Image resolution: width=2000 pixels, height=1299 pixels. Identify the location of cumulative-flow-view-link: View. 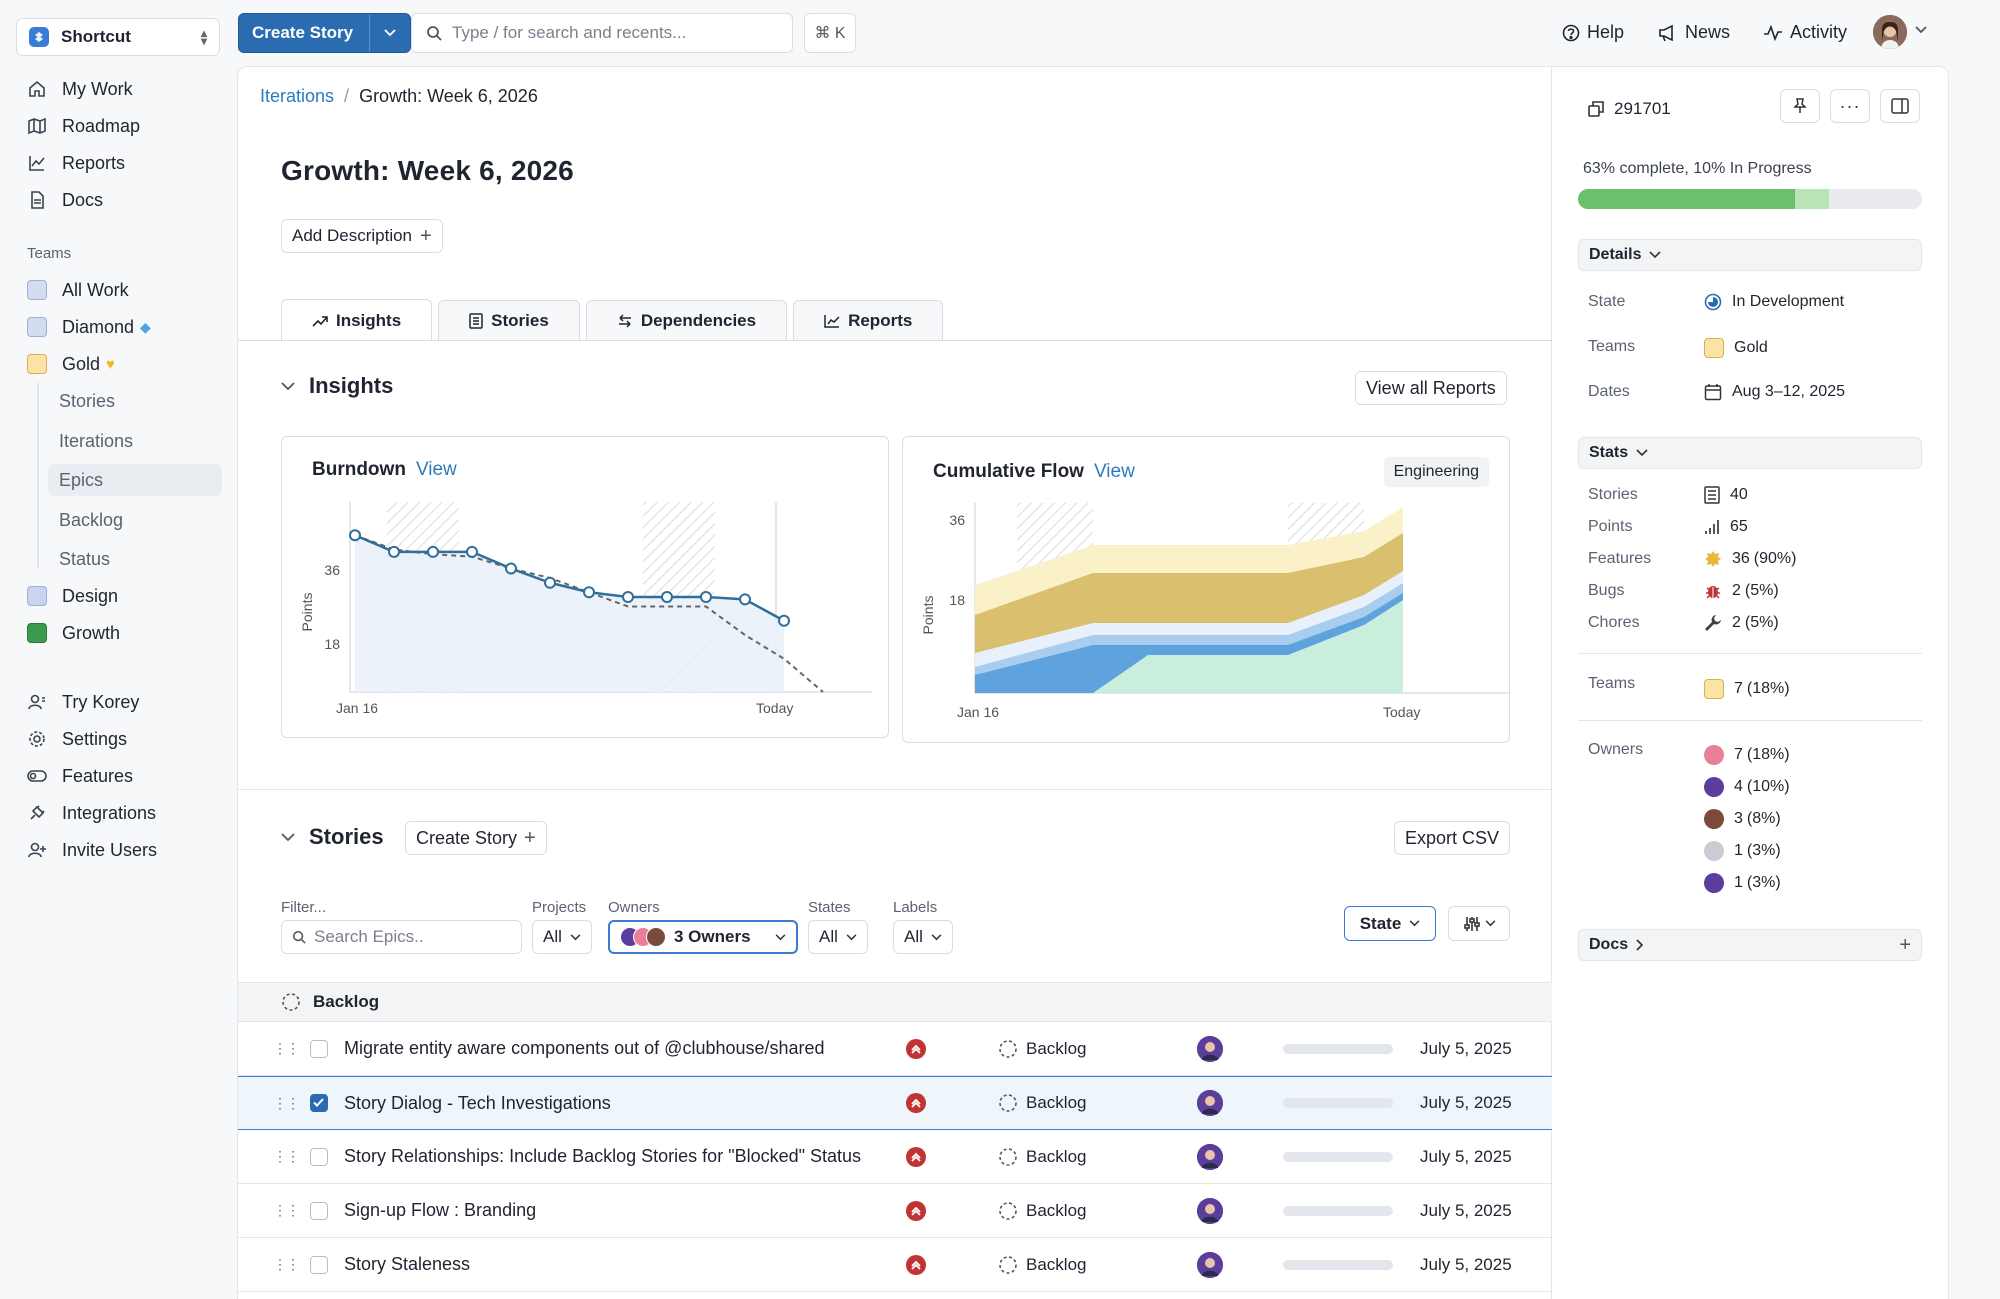
(1114, 471).